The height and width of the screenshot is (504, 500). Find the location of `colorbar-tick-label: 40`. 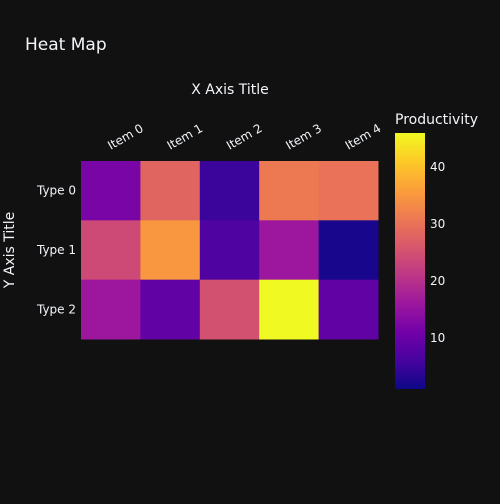

colorbar-tick-label: 40 is located at coordinates (437, 167).